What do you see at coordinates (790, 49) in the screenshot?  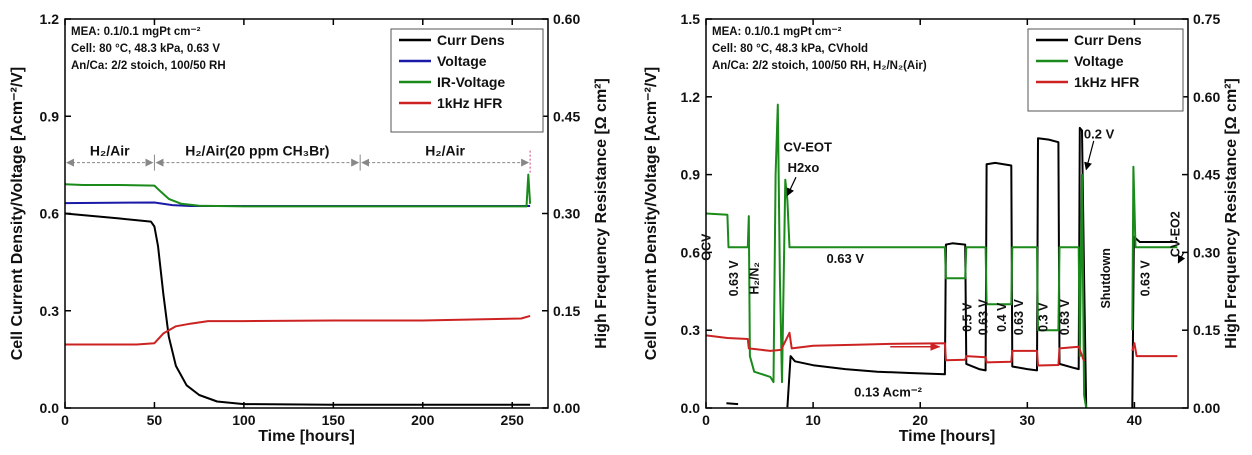 I see `info-line: Cell: 80 °C, 48.3 kPa, CVhold` at bounding box center [790, 49].